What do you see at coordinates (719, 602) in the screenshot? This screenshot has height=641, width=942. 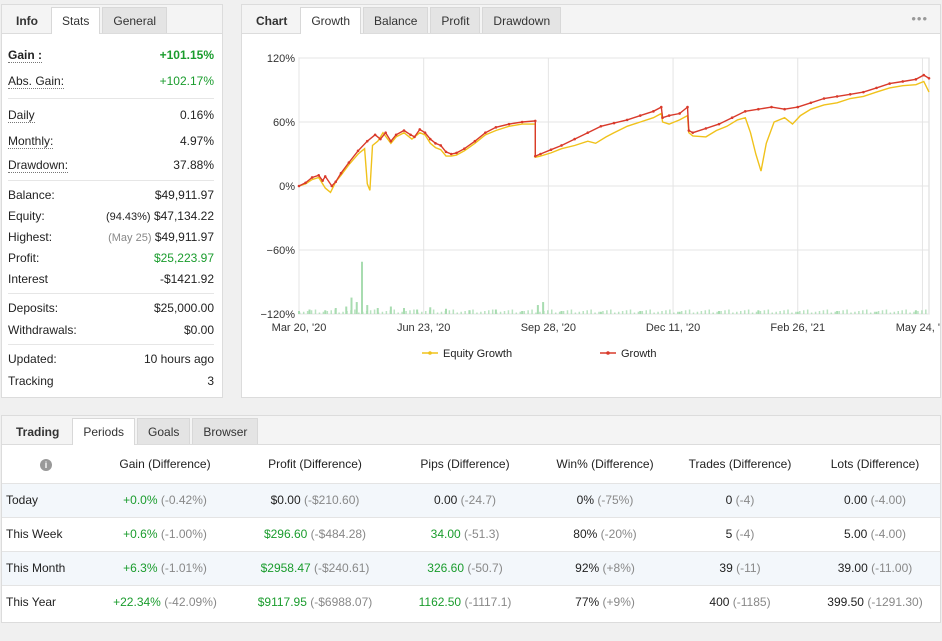 I see `trades-value: 400` at bounding box center [719, 602].